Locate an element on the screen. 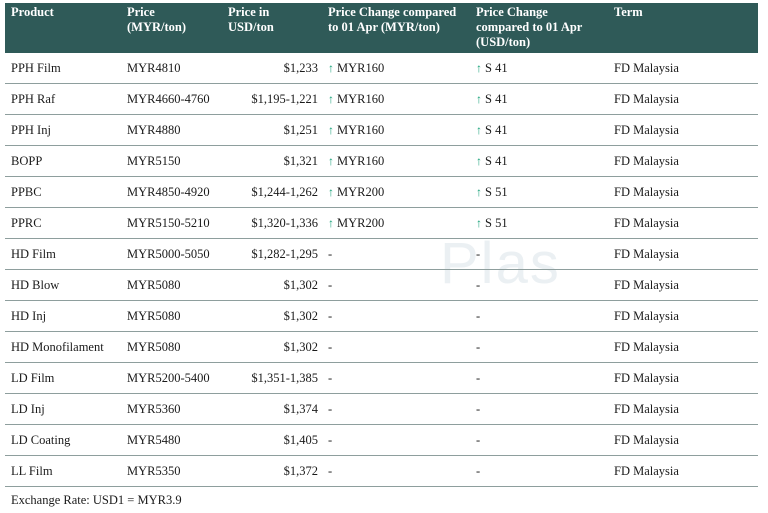 This screenshot has width=768, height=513. table-row: LL Film MYR5350 $1,372- - FD Malaysia is located at coordinates (381, 471).